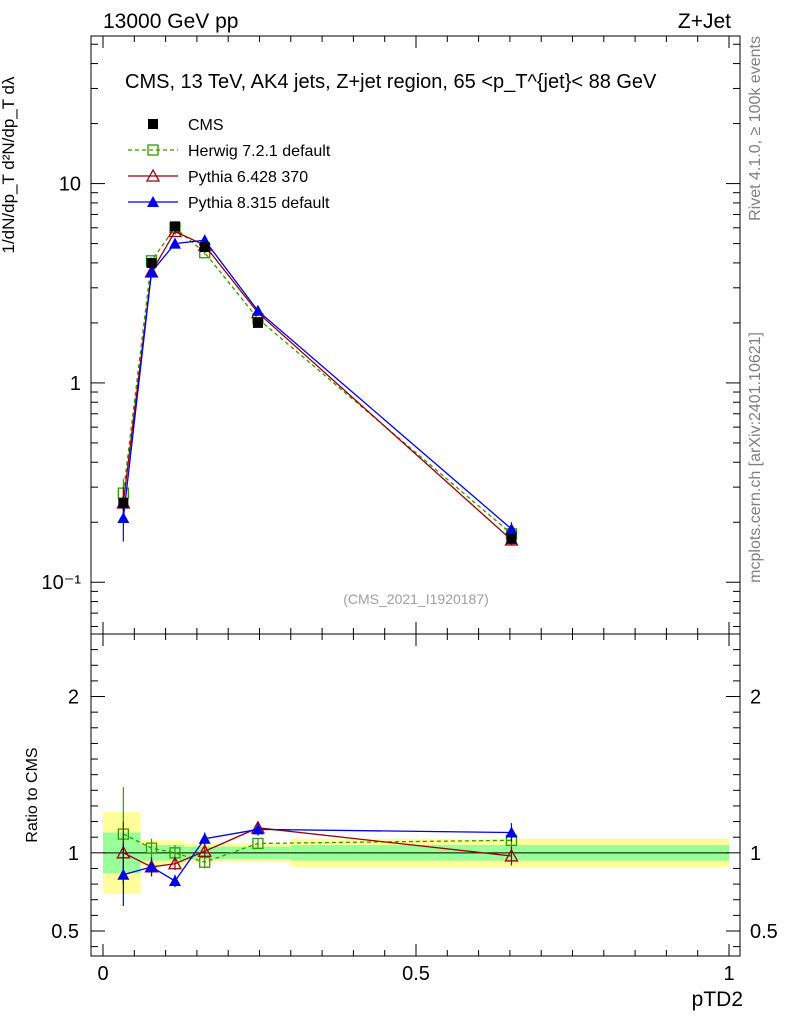 The image size is (786, 1024). I want to click on y-tick-label: 1, so click(75, 384).